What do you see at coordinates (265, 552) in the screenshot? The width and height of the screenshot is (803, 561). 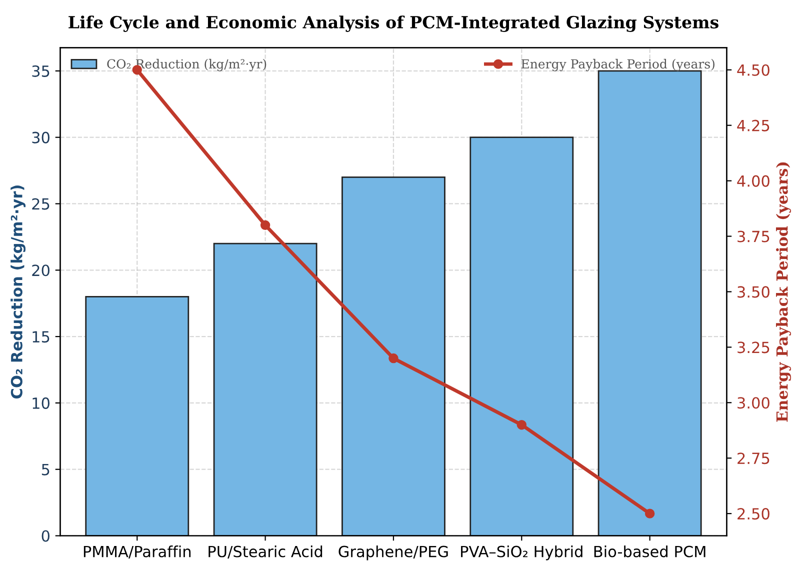 I see `x-tick-label: PU/Stearic Acid` at bounding box center [265, 552].